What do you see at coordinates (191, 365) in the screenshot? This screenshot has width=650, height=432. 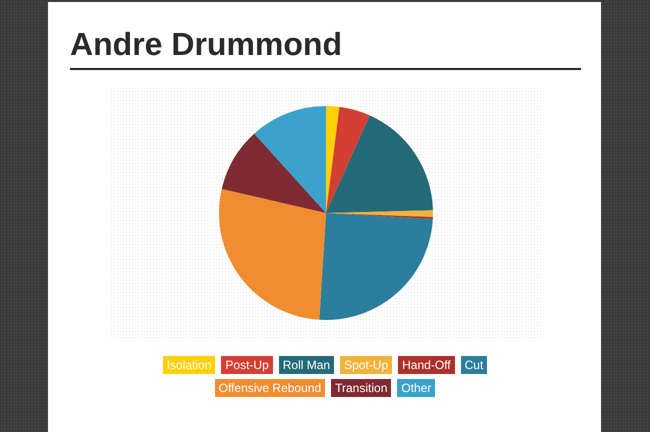 I see `legend-label: Isolation` at bounding box center [191, 365].